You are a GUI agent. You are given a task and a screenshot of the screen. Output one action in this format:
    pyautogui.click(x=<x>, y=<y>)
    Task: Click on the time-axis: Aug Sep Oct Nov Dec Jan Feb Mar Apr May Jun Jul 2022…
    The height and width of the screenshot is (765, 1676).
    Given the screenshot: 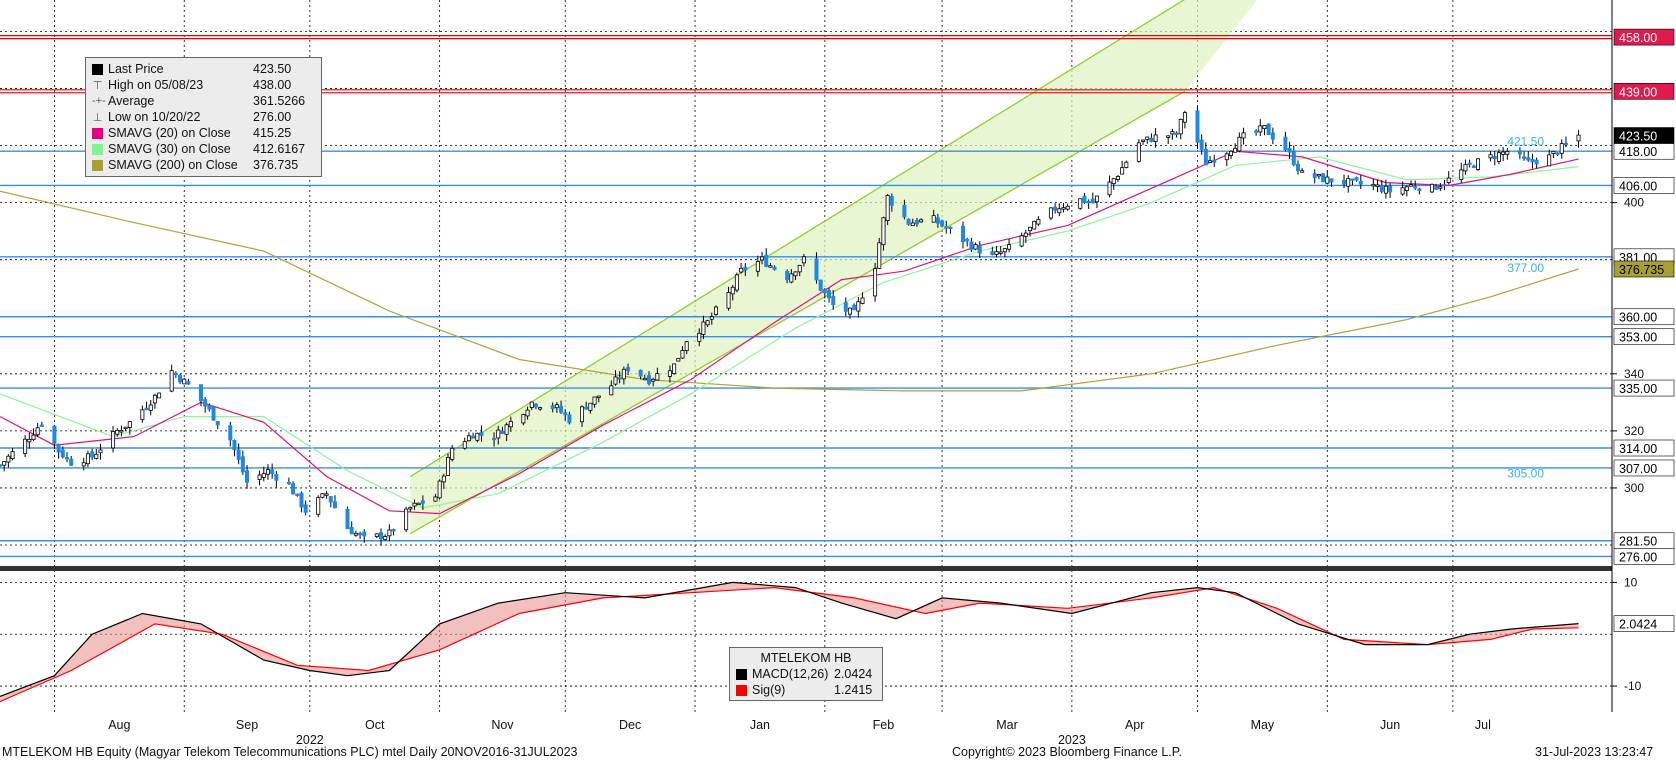 What is the action you would take?
    pyautogui.click(x=799, y=732)
    